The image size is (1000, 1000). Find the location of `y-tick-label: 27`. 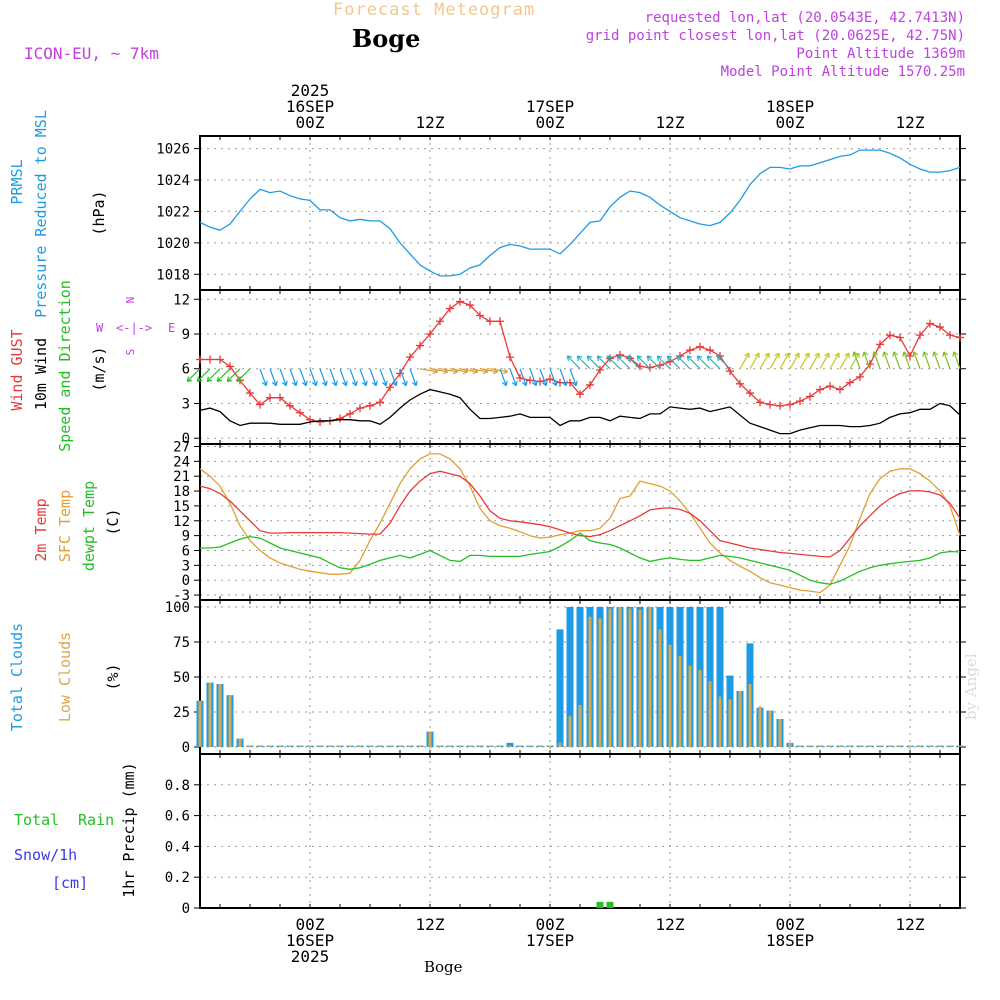

y-tick-label: 27 is located at coordinates (181, 447).